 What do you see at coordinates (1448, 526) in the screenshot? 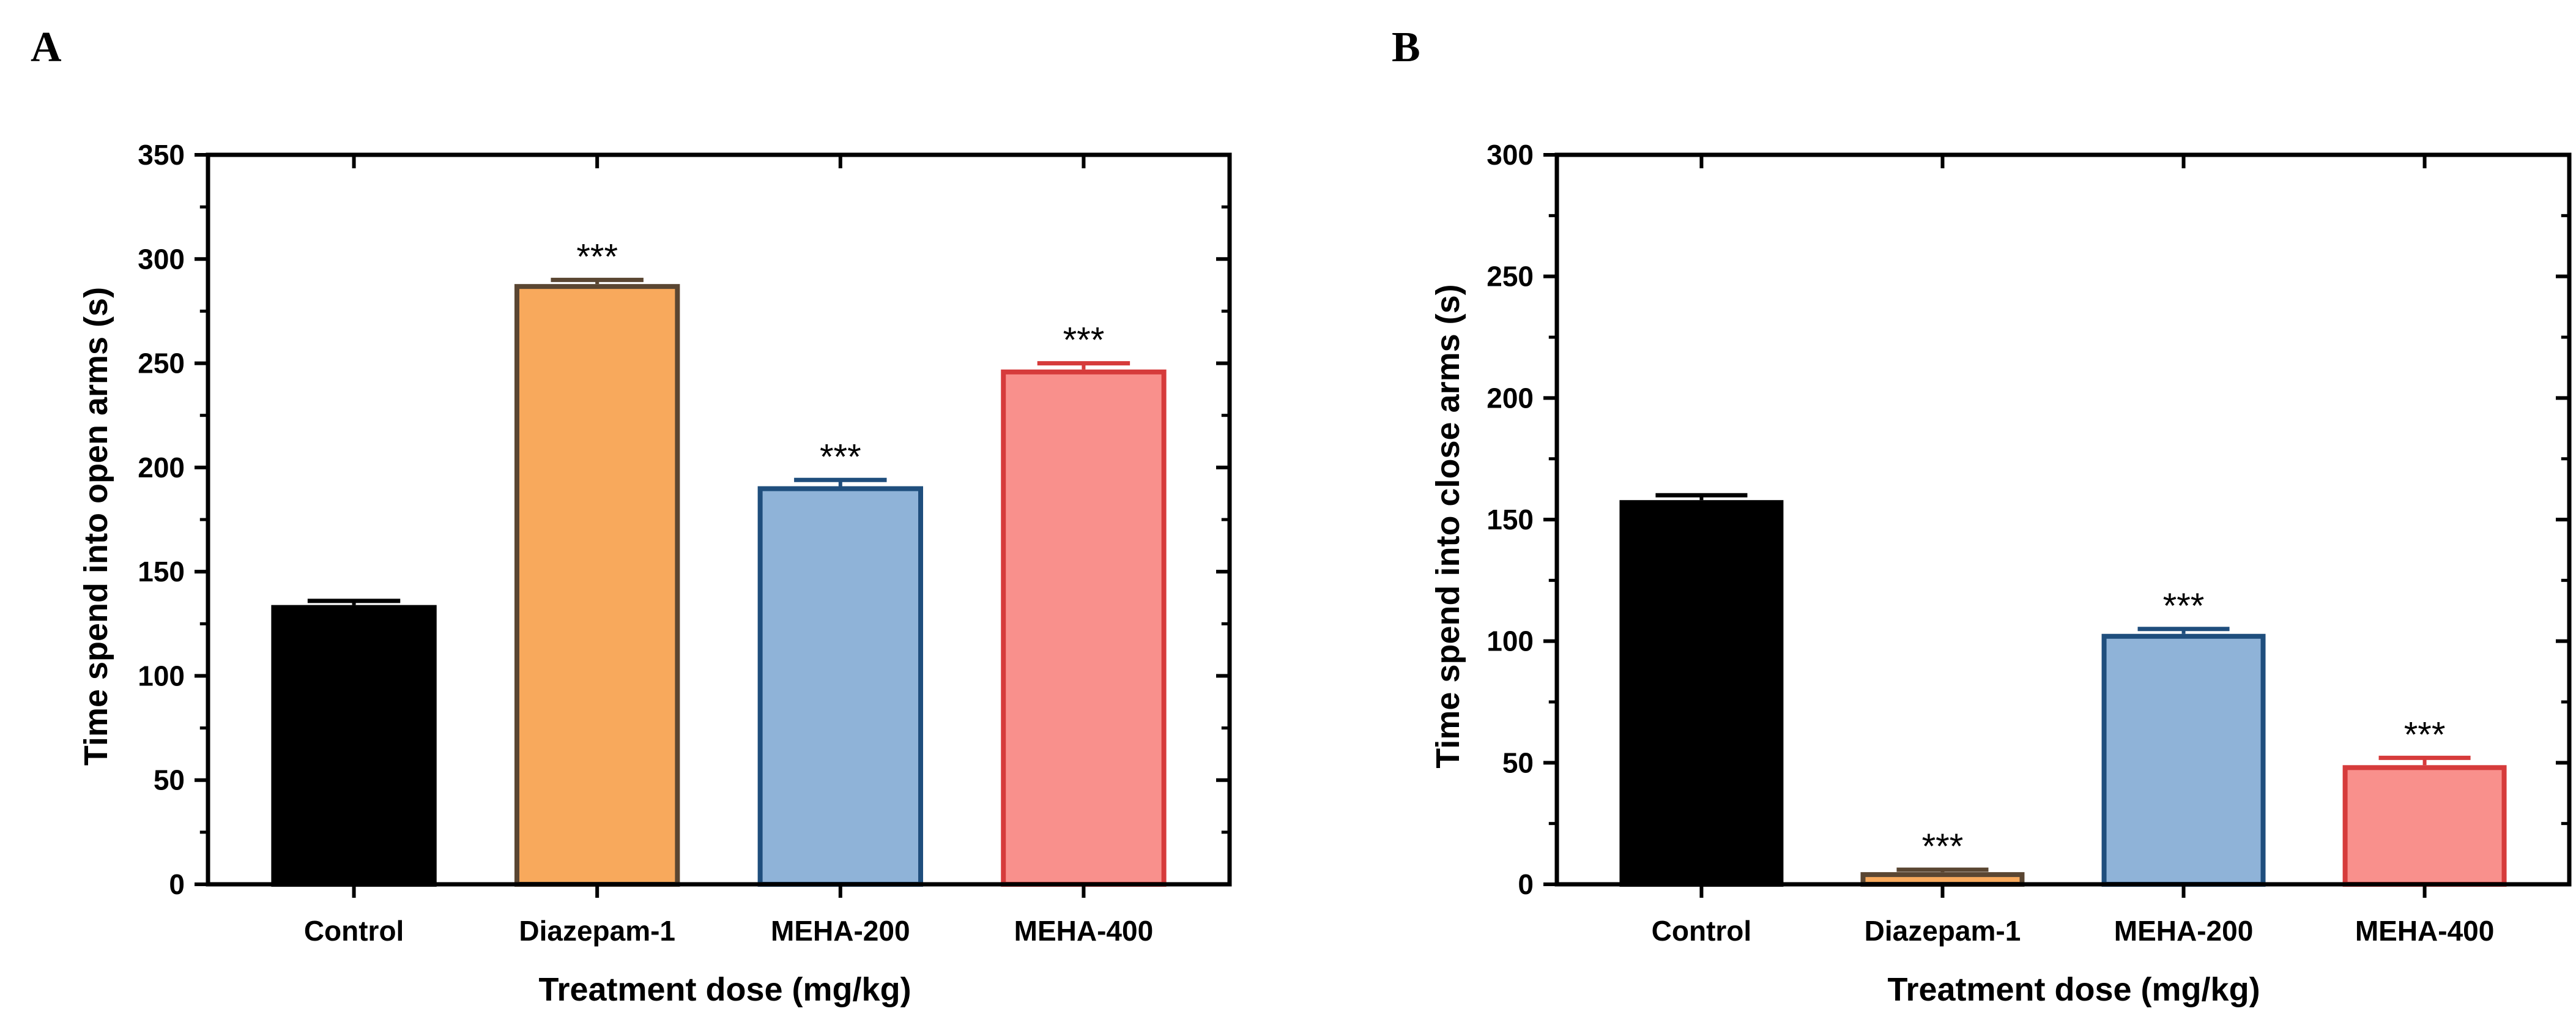
I see `y-axis-title: Time spend into close arms (s)` at bounding box center [1448, 526].